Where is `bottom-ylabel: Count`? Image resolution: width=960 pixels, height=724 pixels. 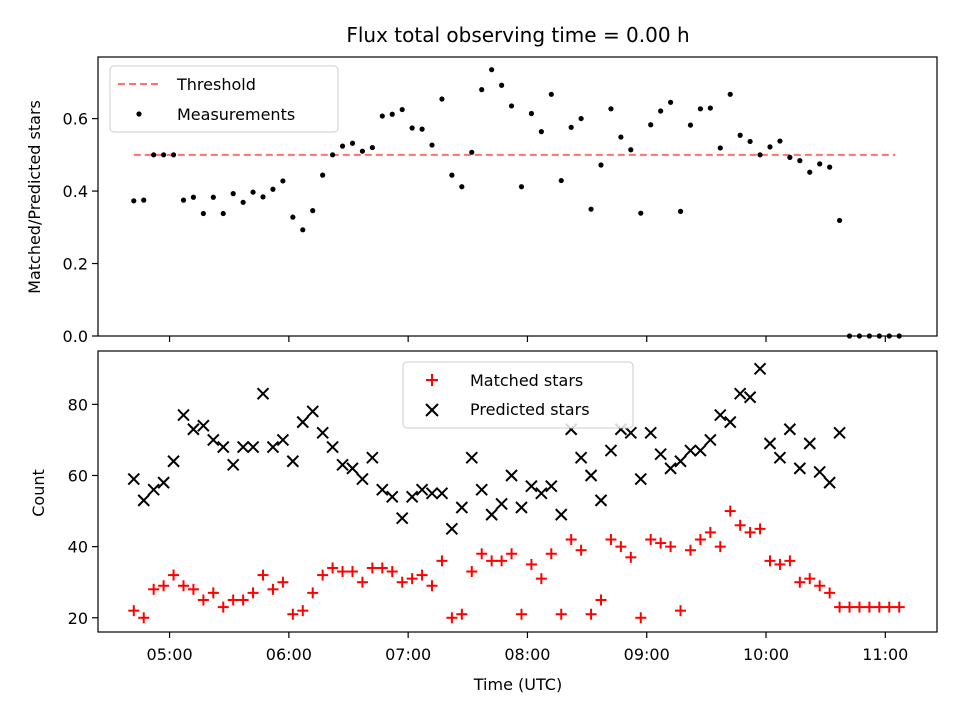 bottom-ylabel: Count is located at coordinates (38, 493).